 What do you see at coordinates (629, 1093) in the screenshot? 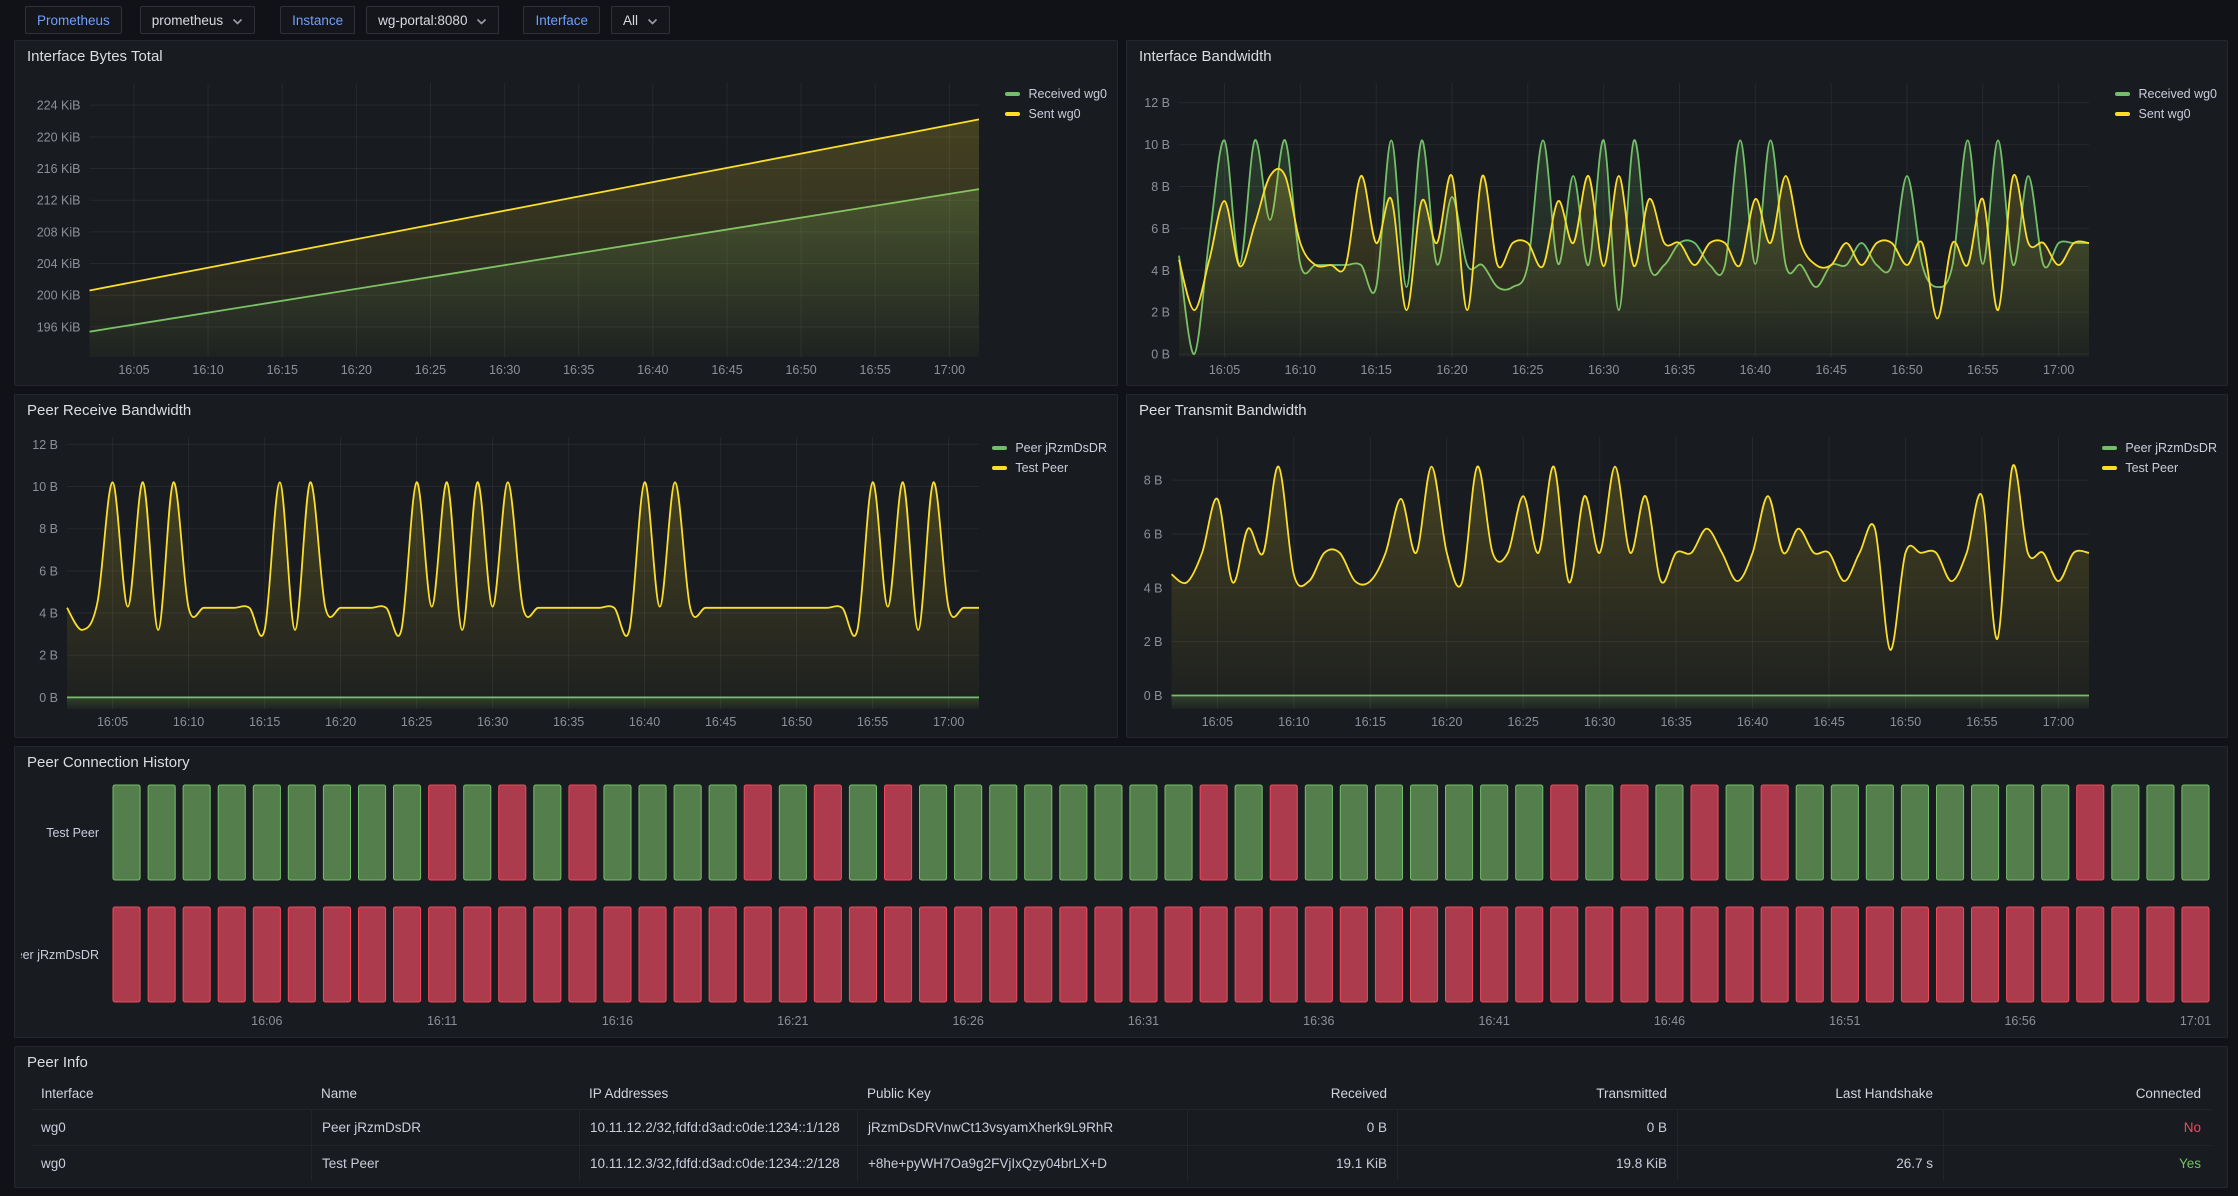
I see `column-header: IP Addresses` at bounding box center [629, 1093].